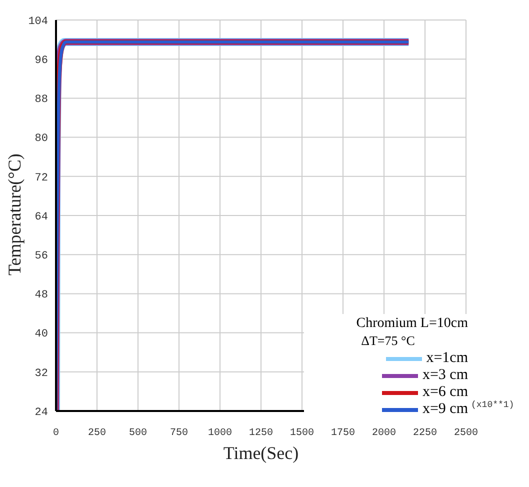 This screenshot has width=529, height=487. What do you see at coordinates (445, 375) in the screenshot?
I see `legend-label: x=3 cm` at bounding box center [445, 375].